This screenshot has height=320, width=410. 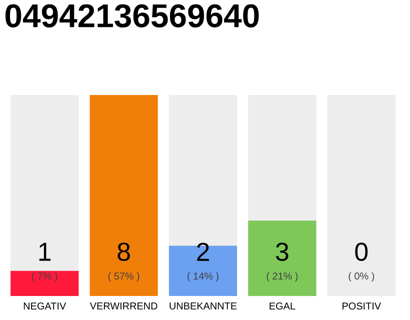 I want to click on chart-title: 04942136569640, so click(x=132, y=16).